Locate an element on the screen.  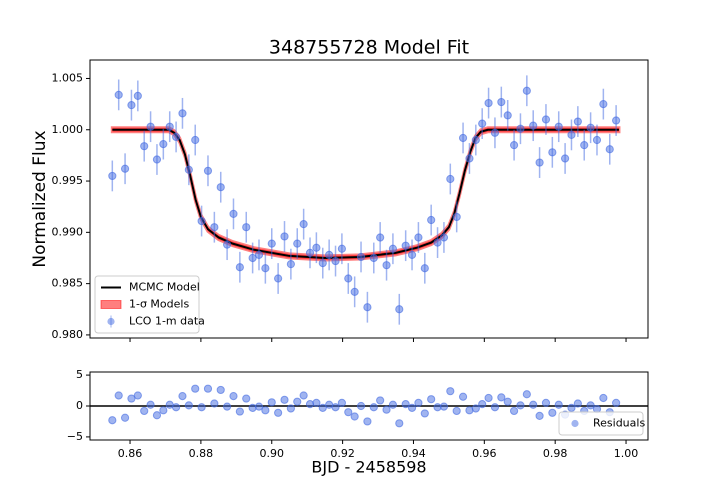
legend-label: MCMC Model is located at coordinates (164, 287).